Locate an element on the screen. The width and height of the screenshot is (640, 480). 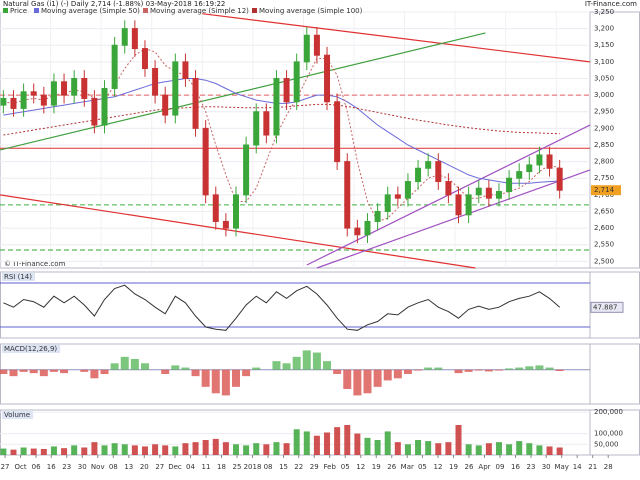
x-tick-label: 28 is located at coordinates (608, 467).